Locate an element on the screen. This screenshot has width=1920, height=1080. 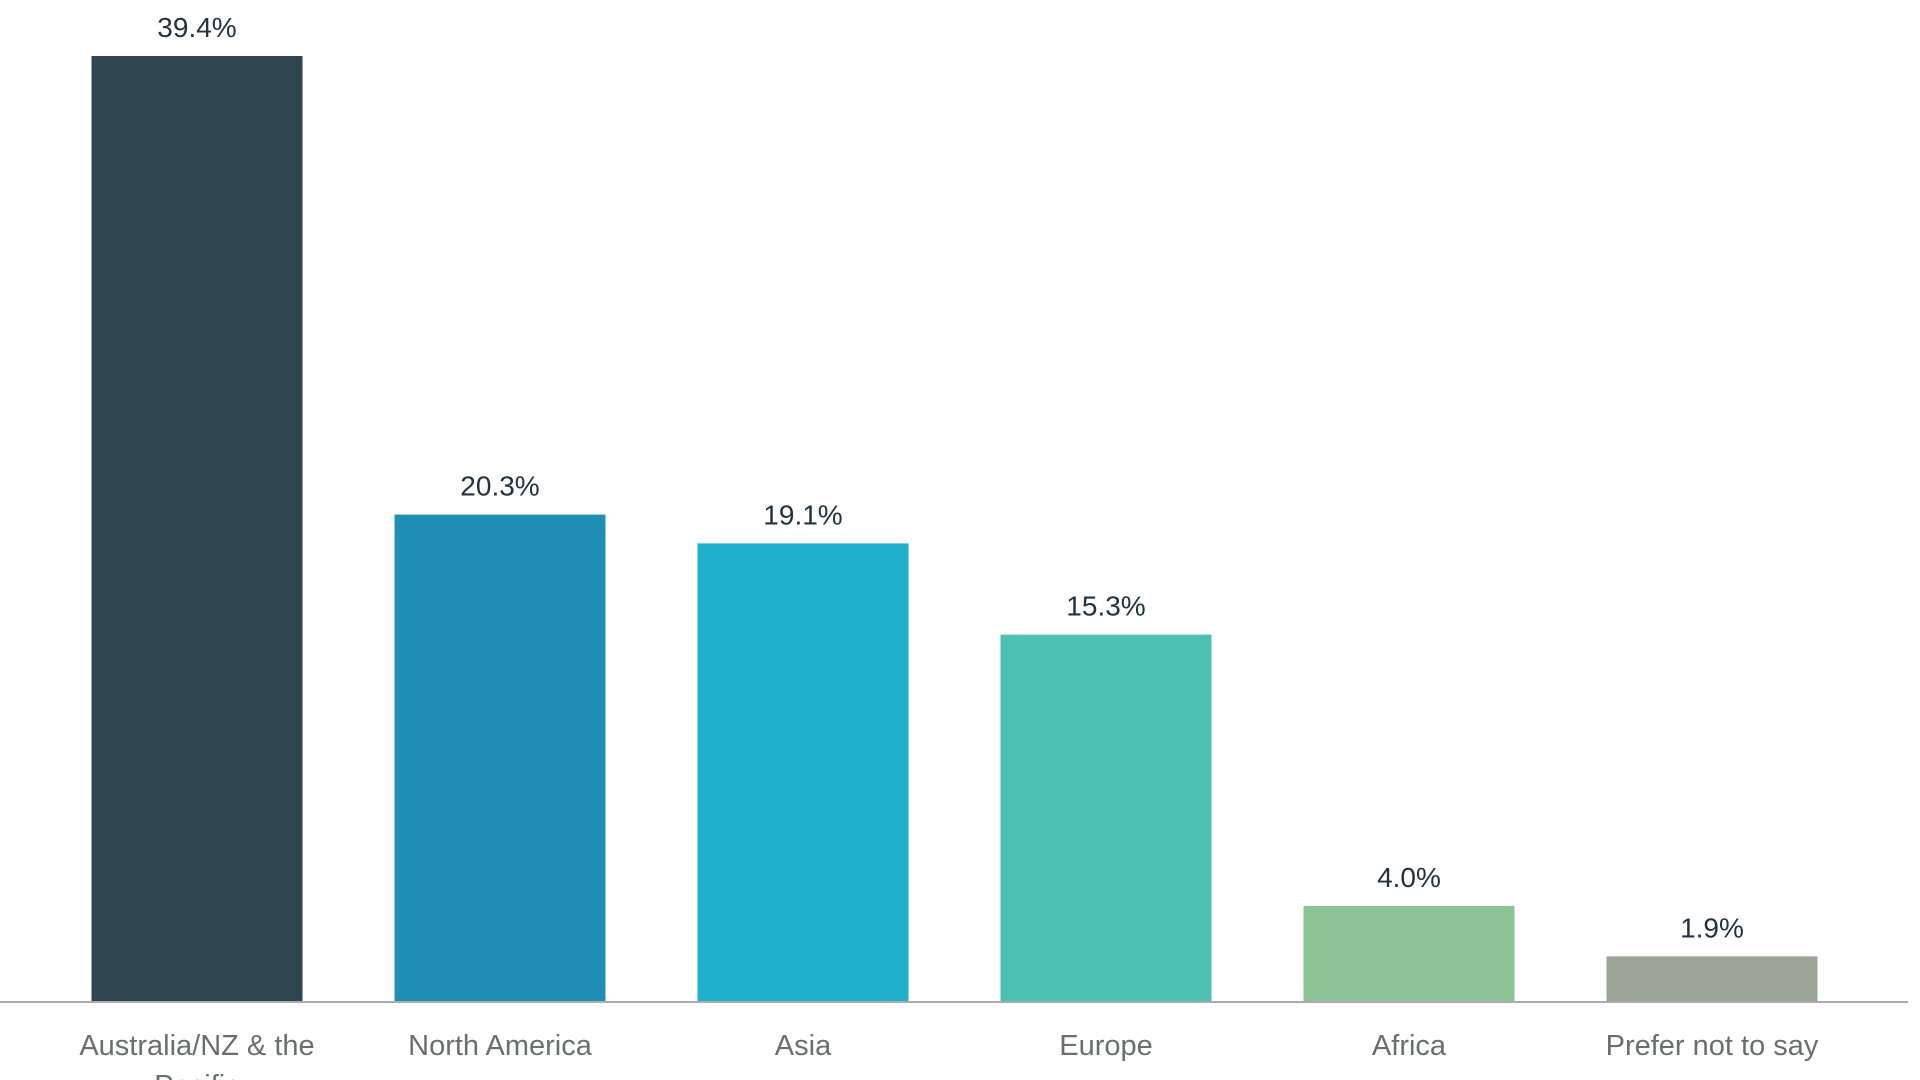
category-label-5: Prefer not to say is located at coordinates (1712, 1046).